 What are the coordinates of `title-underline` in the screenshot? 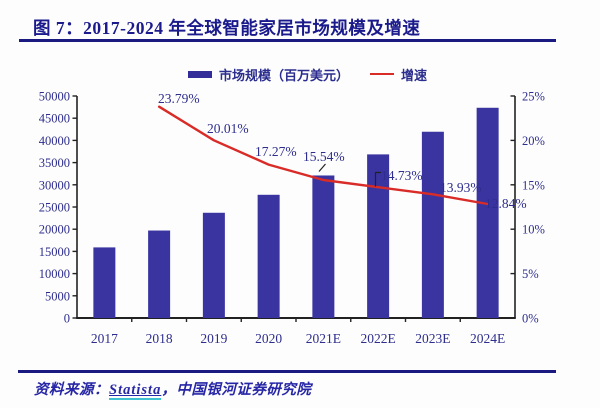 It's located at (287, 40).